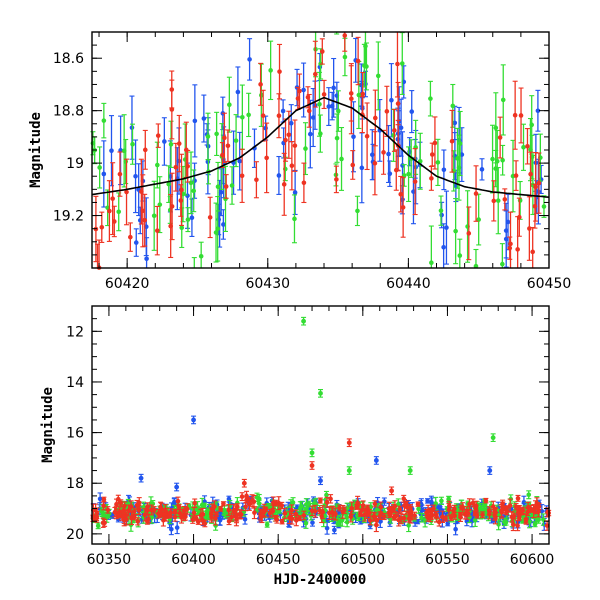  What do you see at coordinates (109, 560) in the screenshot?
I see `bottom-x-tick-label: 60350` at bounding box center [109, 560].